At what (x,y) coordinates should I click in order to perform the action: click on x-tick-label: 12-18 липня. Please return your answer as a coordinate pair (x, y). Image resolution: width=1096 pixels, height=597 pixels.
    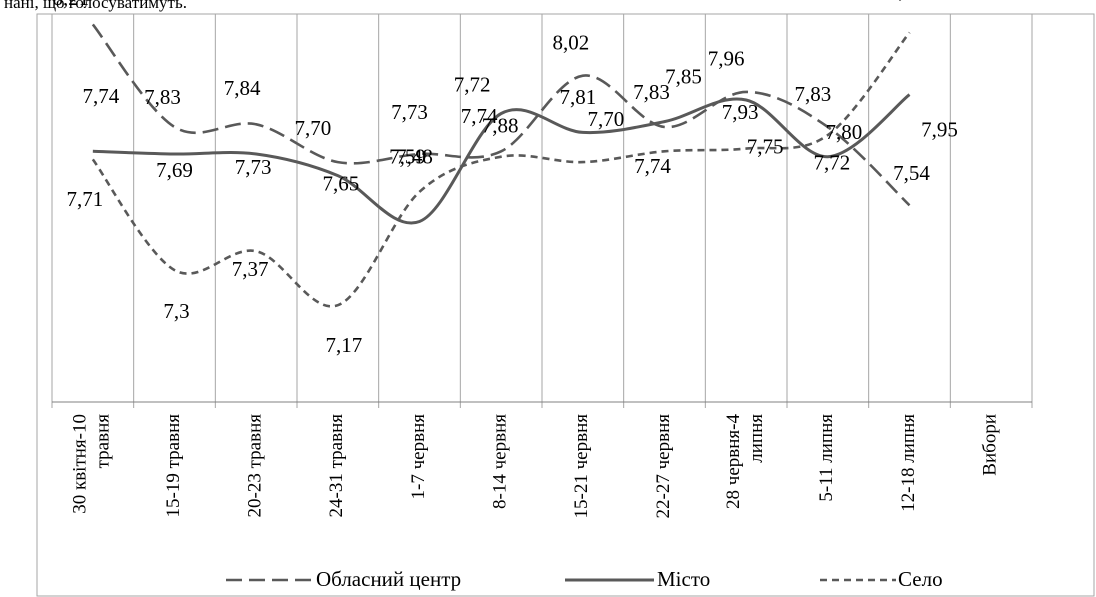
    Looking at the image, I should click on (908, 463).